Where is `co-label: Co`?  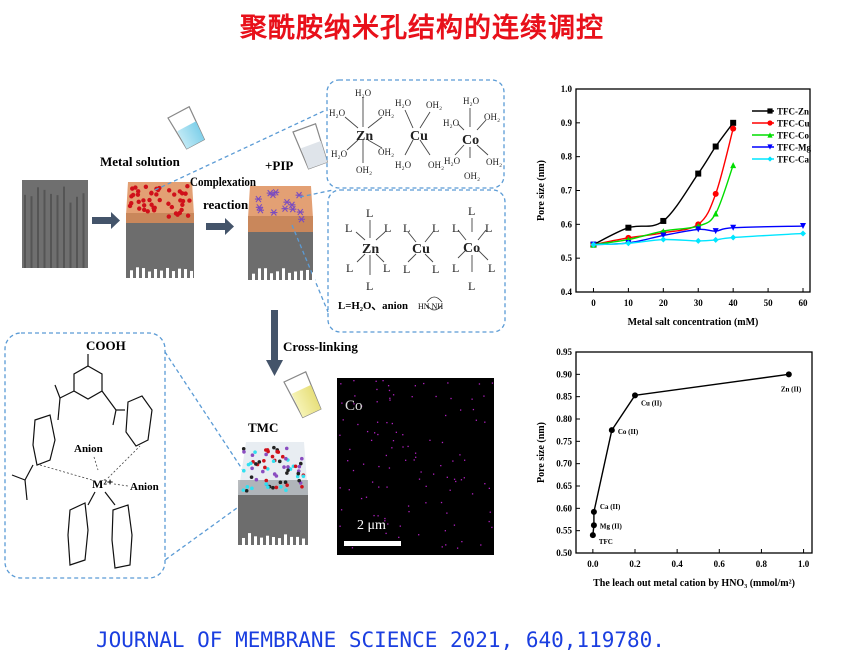 co-label: Co is located at coordinates (471, 248).